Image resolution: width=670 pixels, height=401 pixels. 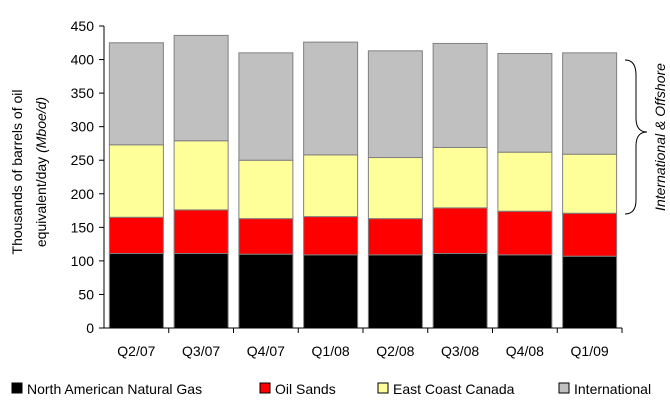 What do you see at coordinates (660, 137) in the screenshot?
I see `annotation-label: International & Offshore` at bounding box center [660, 137].